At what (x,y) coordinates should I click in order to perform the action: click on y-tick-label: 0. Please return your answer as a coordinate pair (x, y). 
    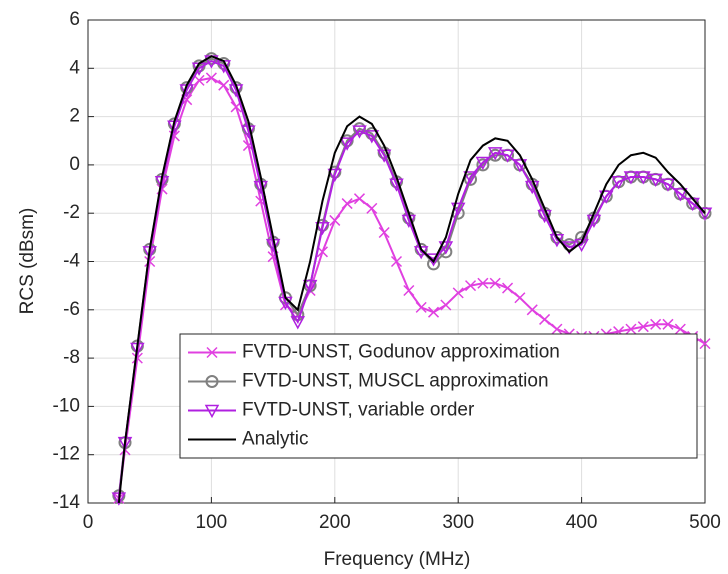
    Looking at the image, I should click on (74, 164).